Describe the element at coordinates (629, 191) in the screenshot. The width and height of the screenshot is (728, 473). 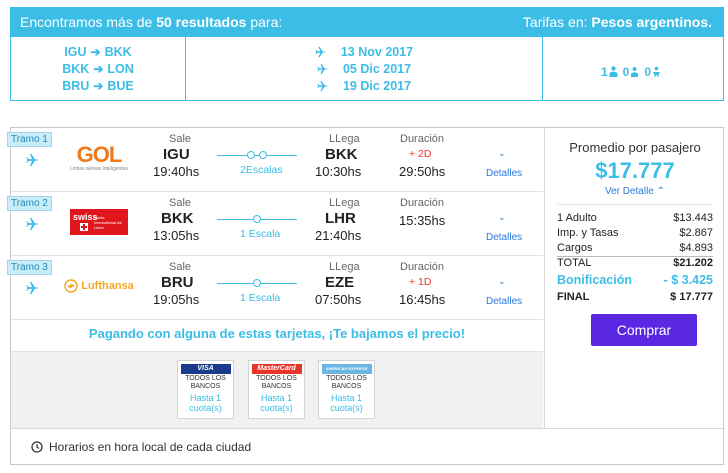
I see `details-toggle-label: Ver Detalle` at that location.